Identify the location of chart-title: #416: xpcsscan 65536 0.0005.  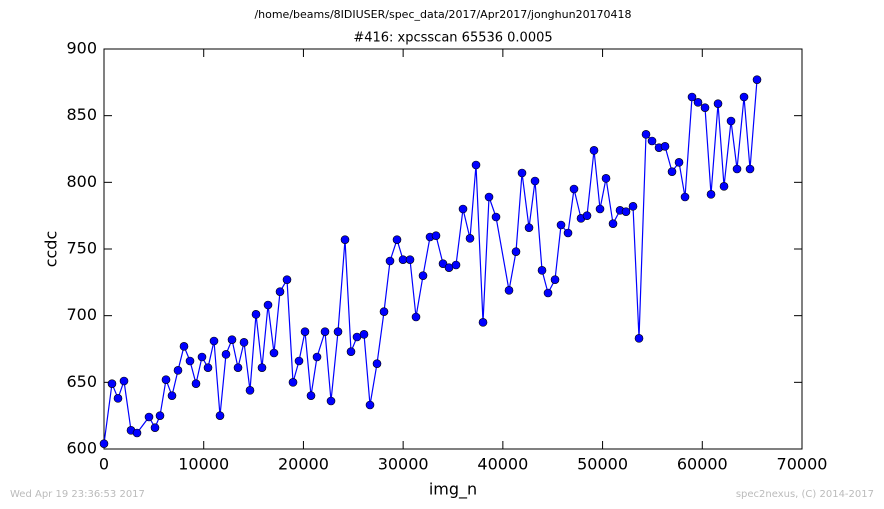
(452, 38).